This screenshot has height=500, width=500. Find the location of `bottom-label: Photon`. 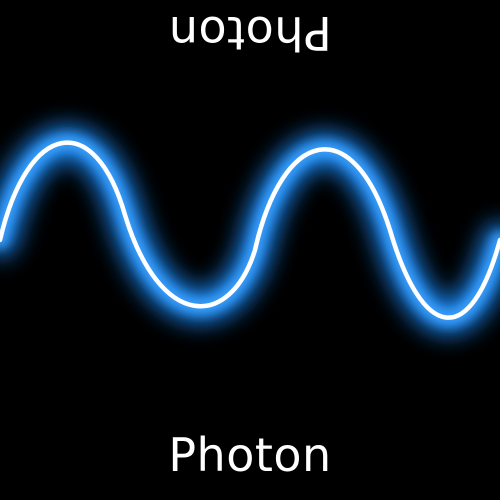

bottom-label: Photon is located at coordinates (250, 455).